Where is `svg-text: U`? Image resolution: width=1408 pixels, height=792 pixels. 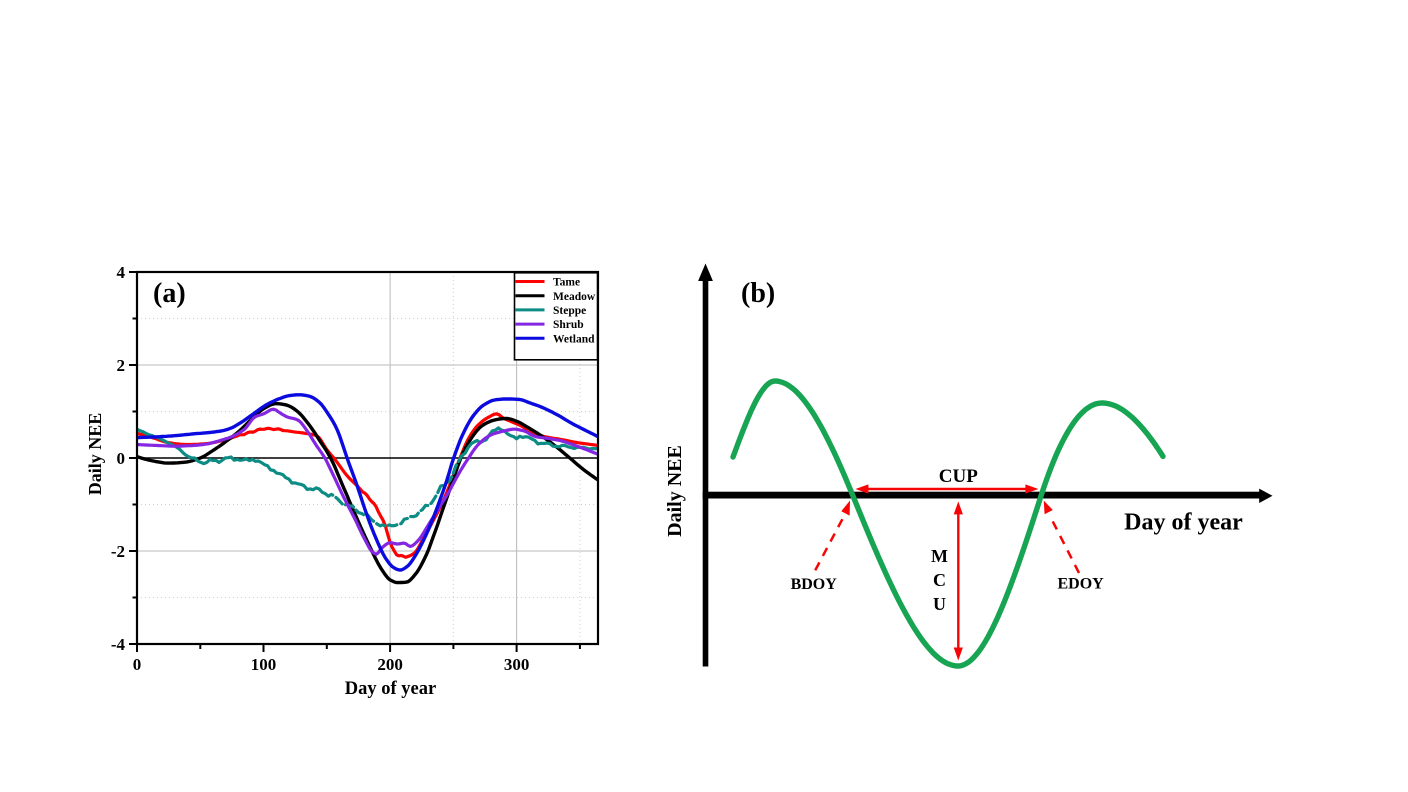 svg-text: U is located at coordinates (939, 604).